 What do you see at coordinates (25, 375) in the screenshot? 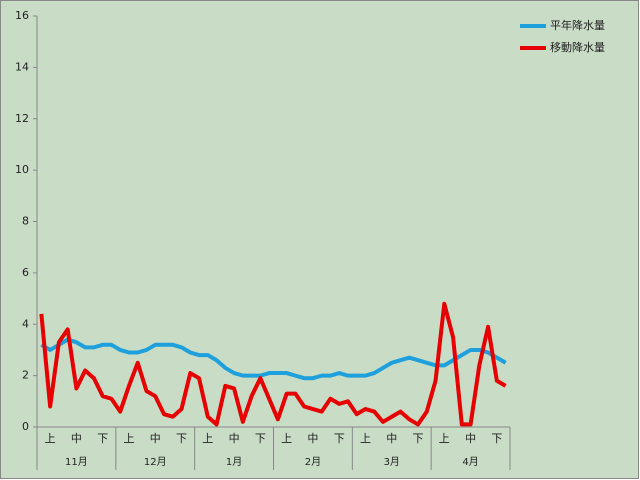
I see `y-tick-label: 2` at bounding box center [25, 375].